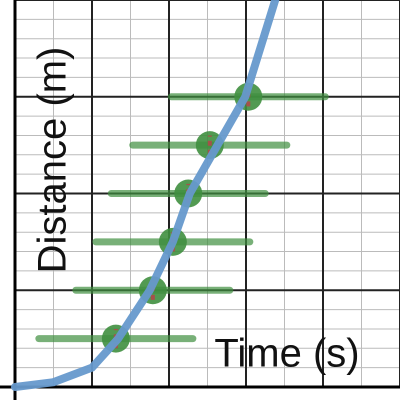 Image resolution: width=400 pixels, height=400 pixels. I want to click on x-axis-label: Time (s), so click(286, 354).